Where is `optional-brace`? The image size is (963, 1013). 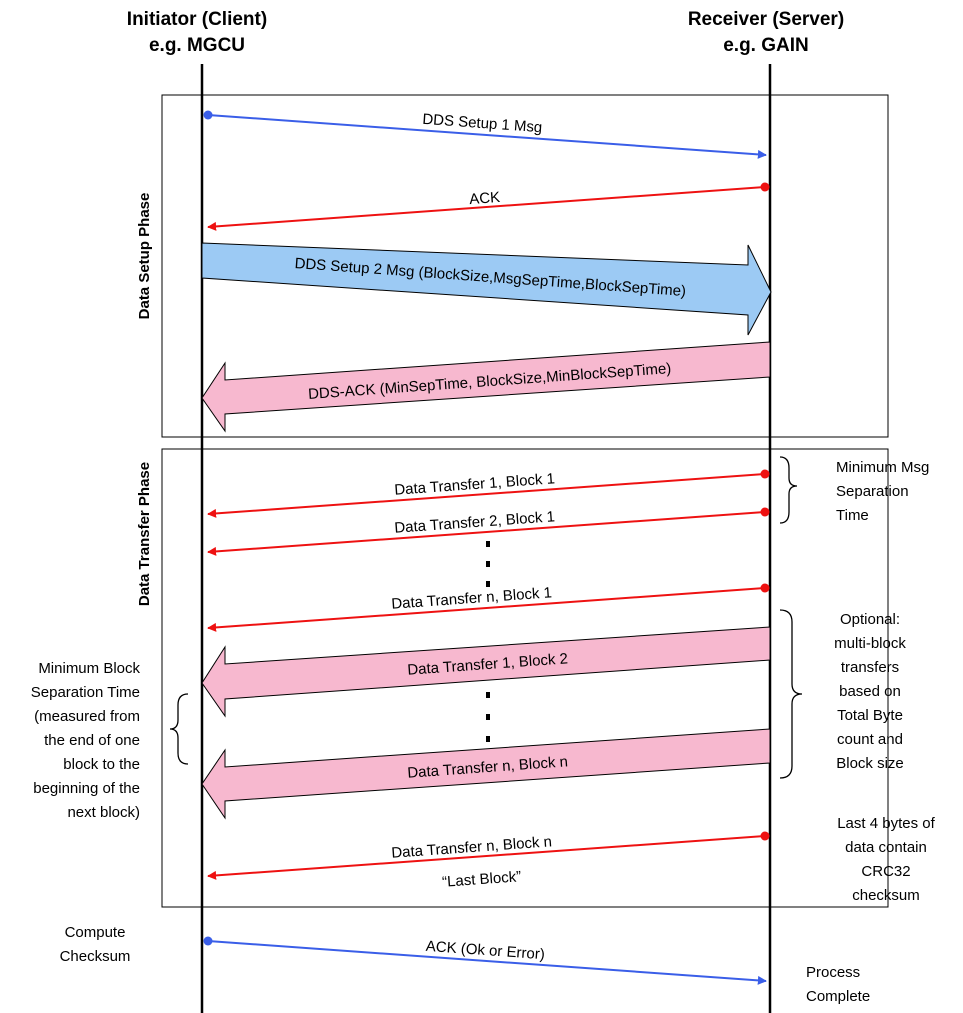 optional-brace is located at coordinates (791, 694).